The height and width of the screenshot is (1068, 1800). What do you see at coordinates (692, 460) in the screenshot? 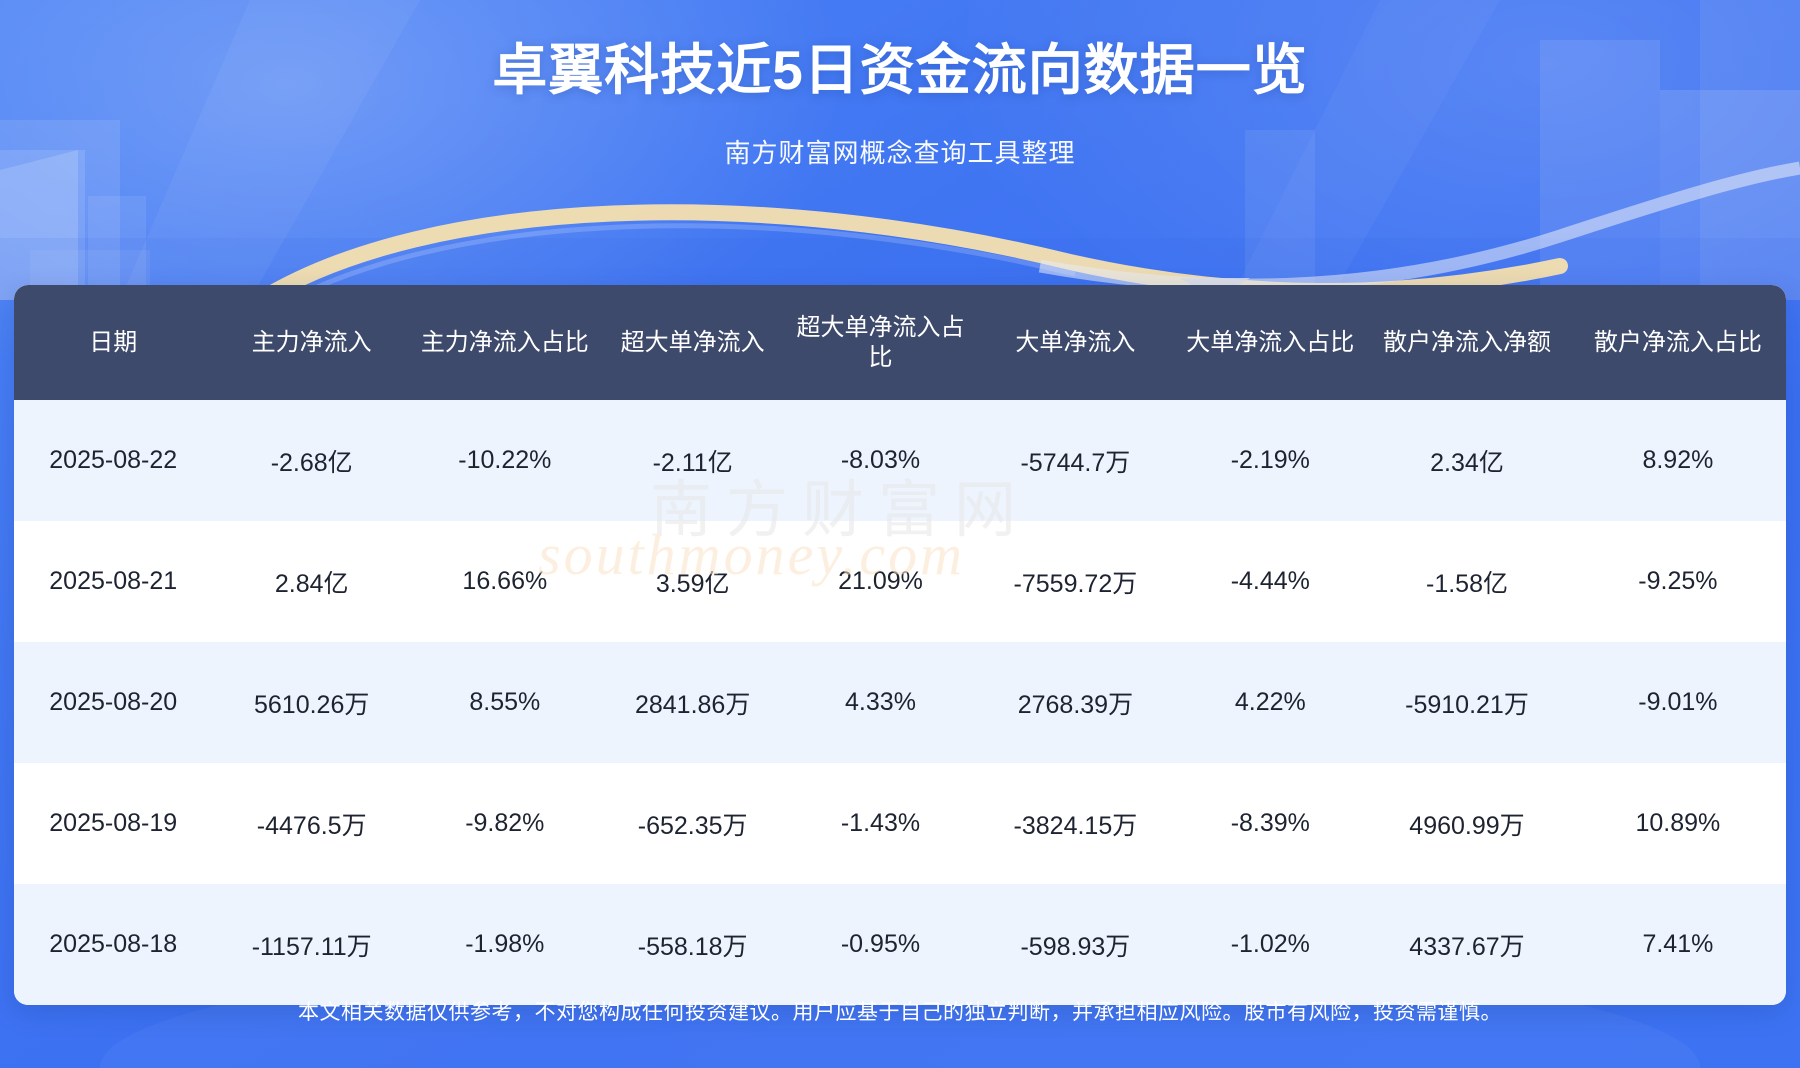
I see `cell-xl-net-inflow: -2.11亿` at bounding box center [692, 460].